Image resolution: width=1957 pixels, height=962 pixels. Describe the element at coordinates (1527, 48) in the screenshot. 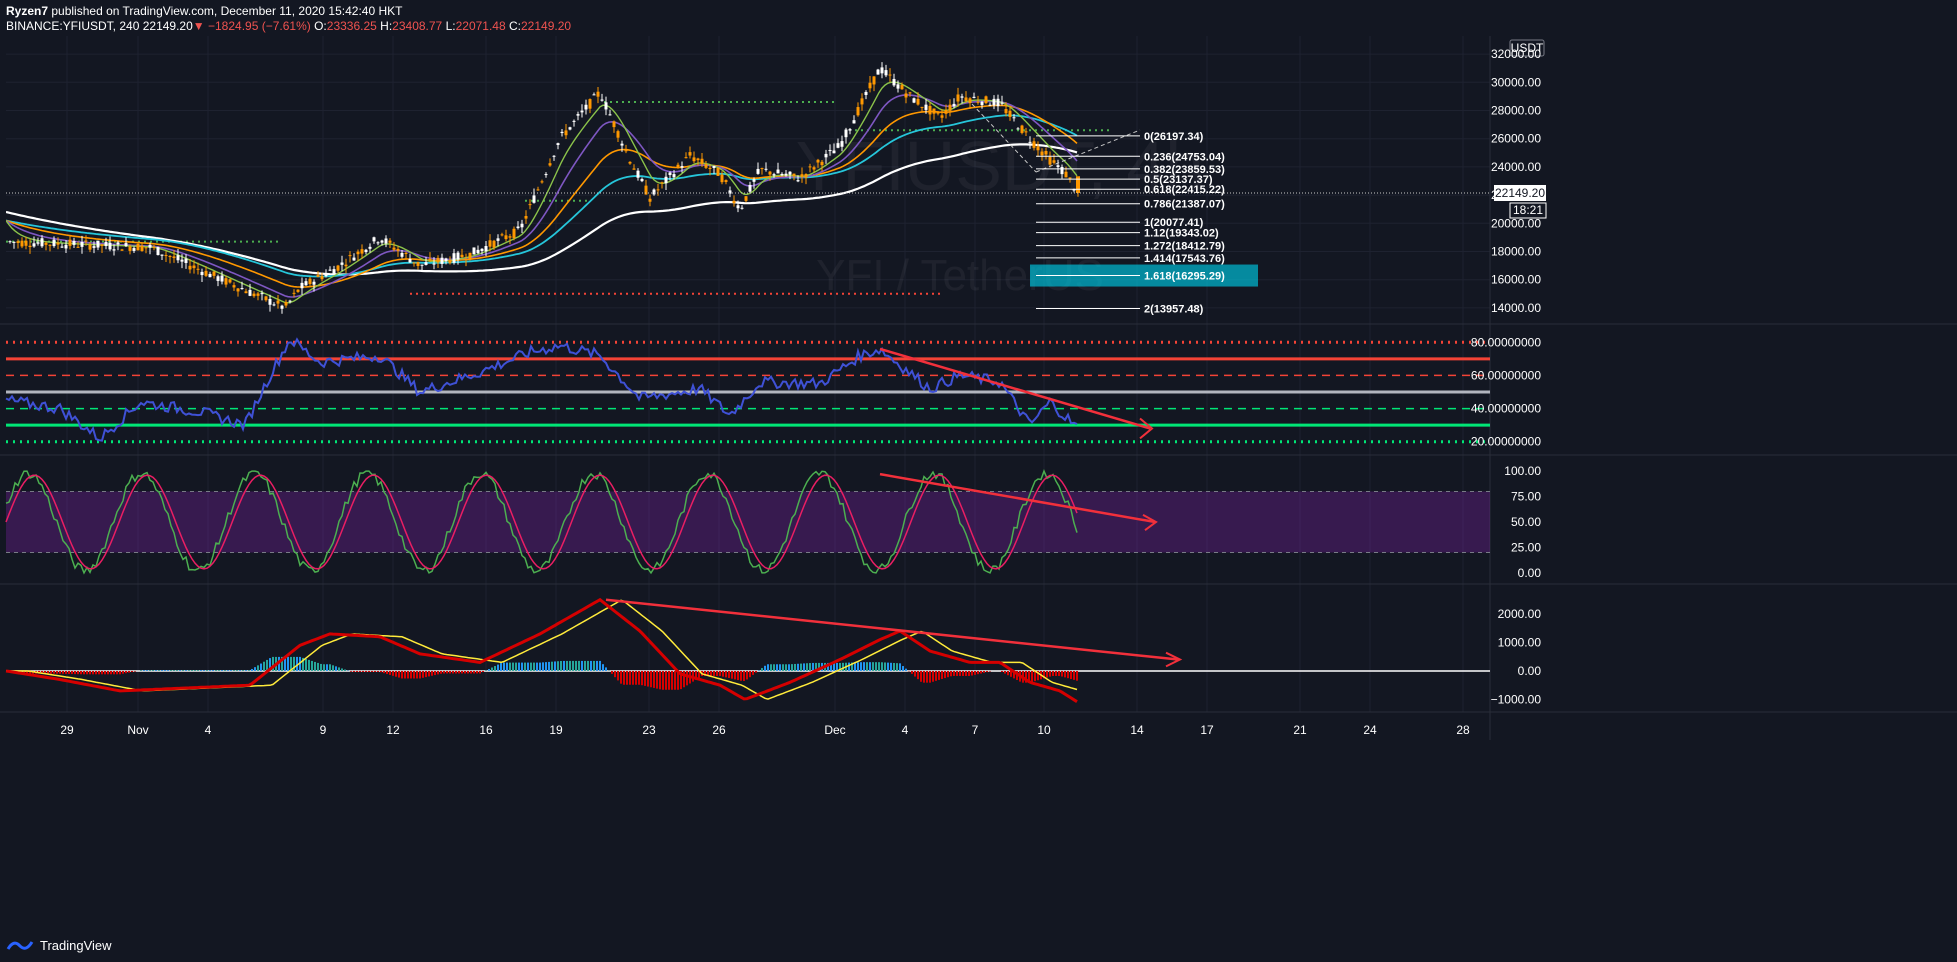

I see `currency-badge: USDT` at that location.